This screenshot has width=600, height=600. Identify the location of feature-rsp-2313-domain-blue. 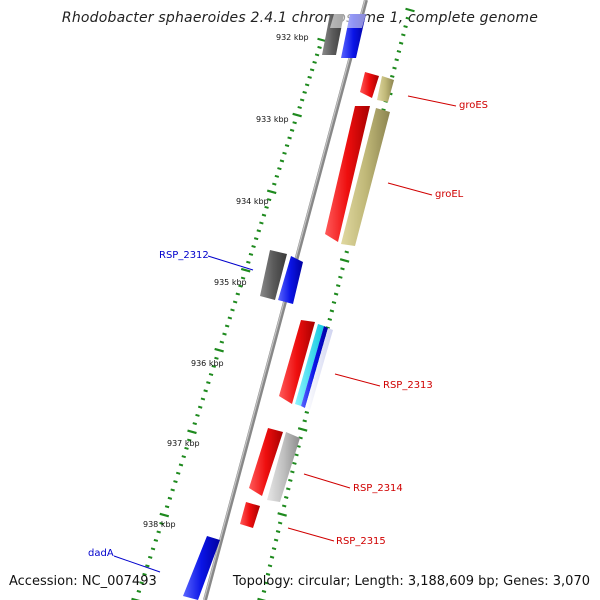
(314, 367).